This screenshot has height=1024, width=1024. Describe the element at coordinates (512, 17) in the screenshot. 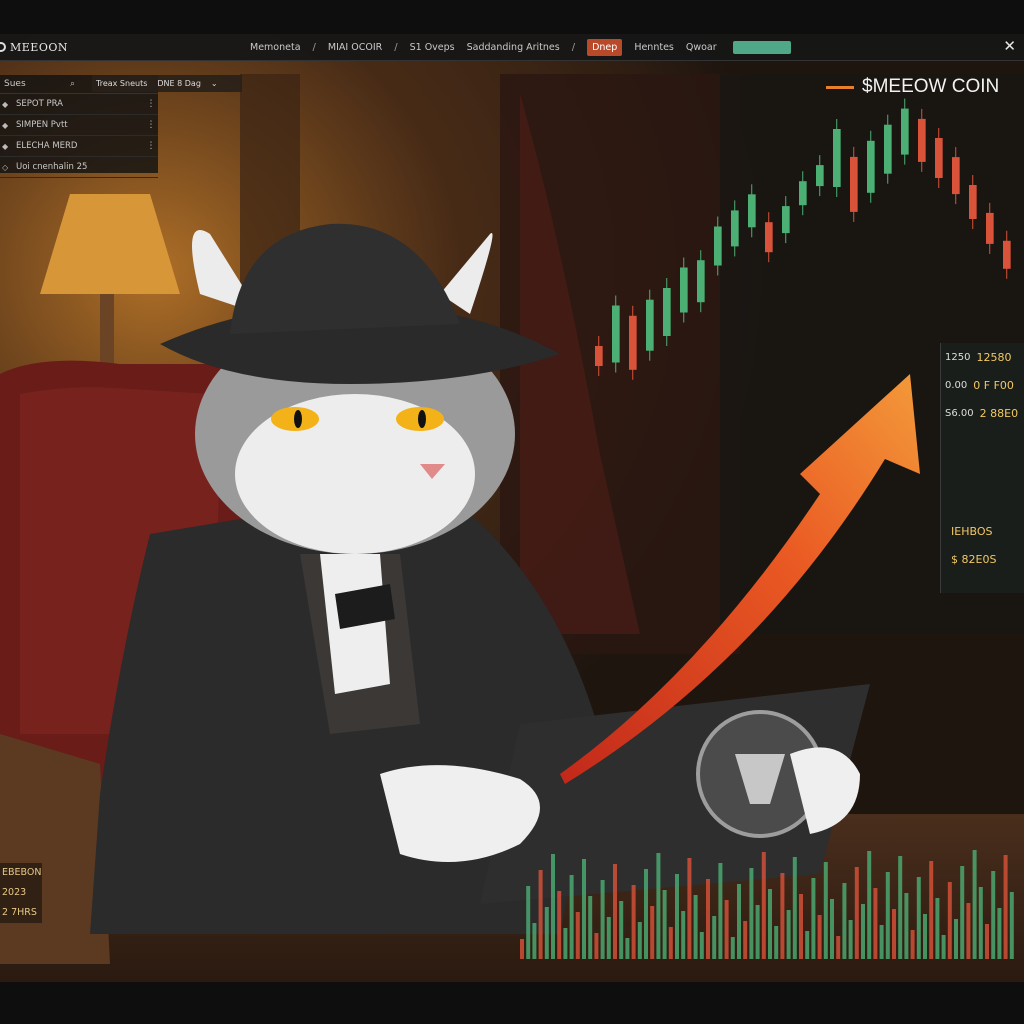

I see `window-top-bezel` at that location.